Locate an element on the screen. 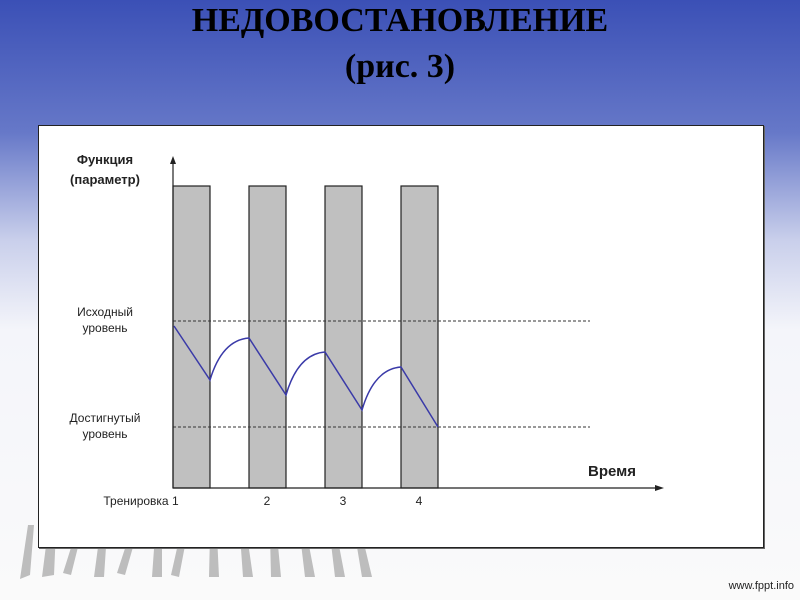  reached-level-label: Достигнутый is located at coordinates (105, 418).